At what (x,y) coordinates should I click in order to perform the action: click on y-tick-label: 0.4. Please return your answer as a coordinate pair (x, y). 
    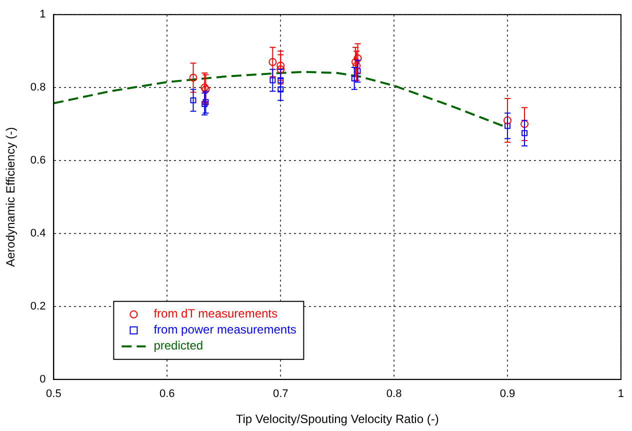
    Looking at the image, I should click on (38, 234).